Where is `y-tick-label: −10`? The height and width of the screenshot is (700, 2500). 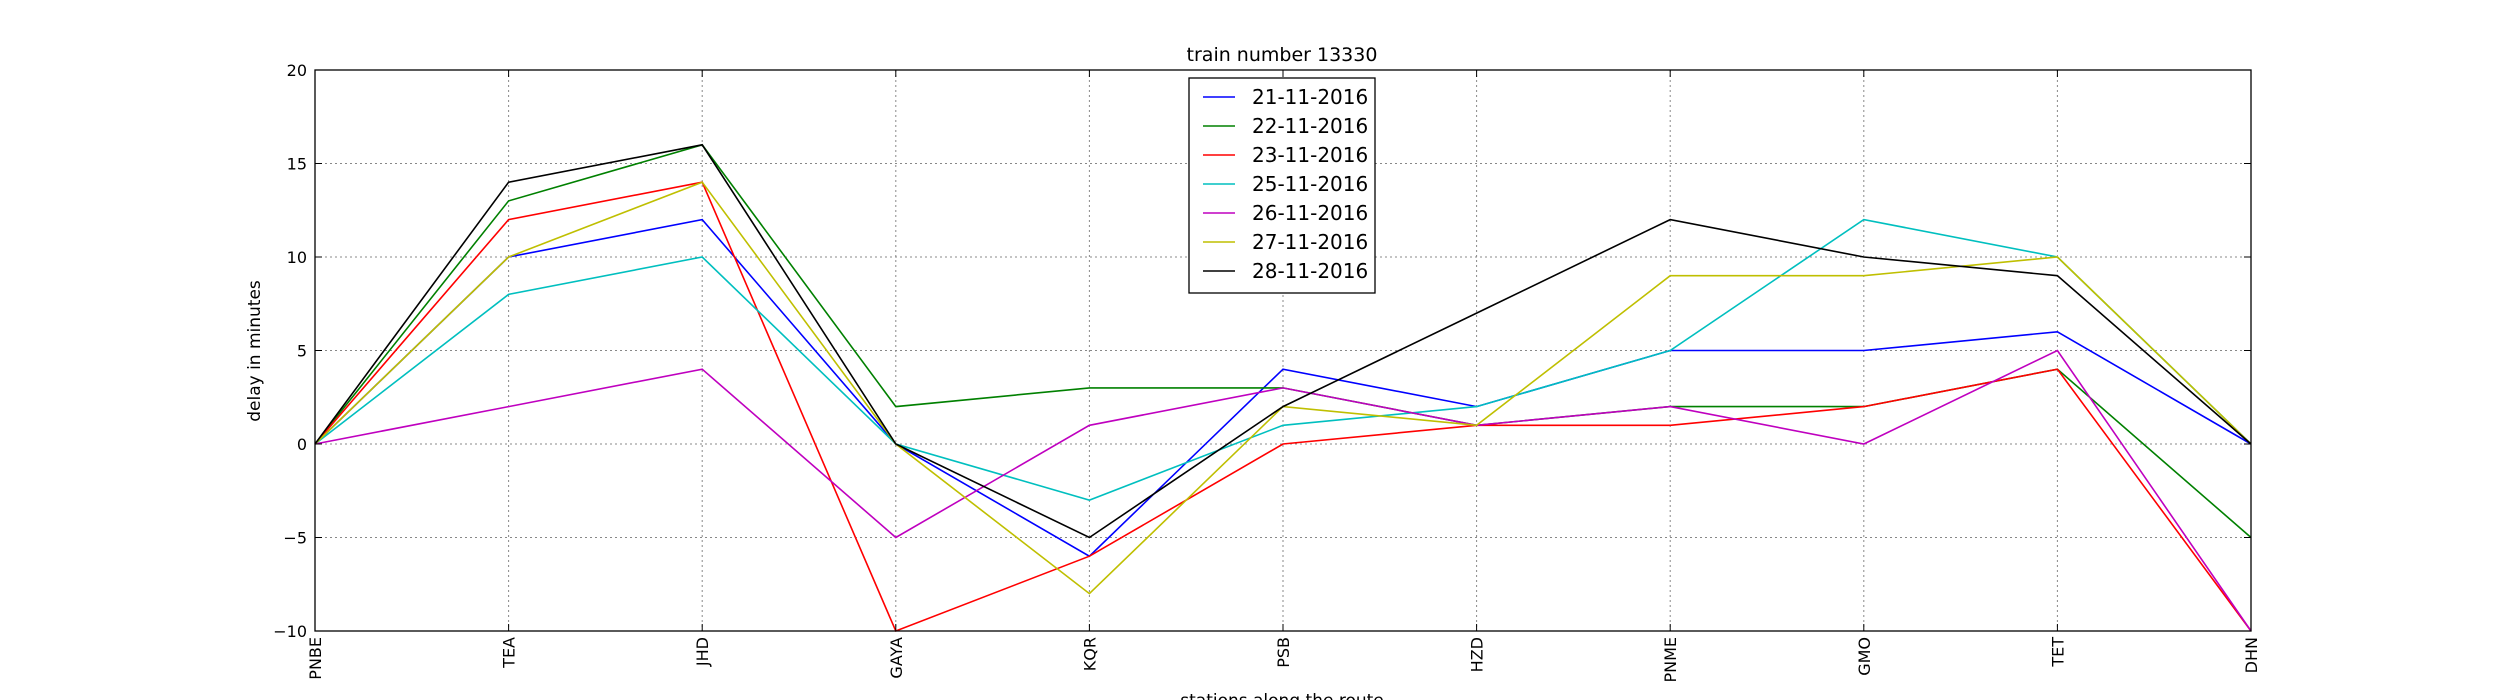 y-tick-label: −10 is located at coordinates (290, 631).